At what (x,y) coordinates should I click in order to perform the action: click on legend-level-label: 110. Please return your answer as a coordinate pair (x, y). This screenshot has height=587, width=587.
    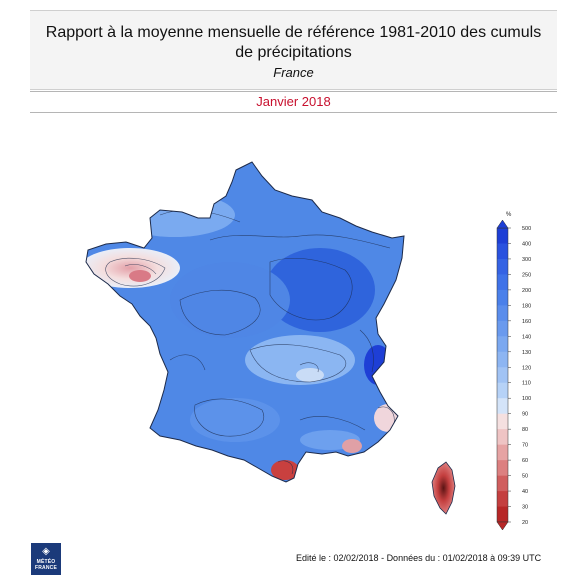
    Looking at the image, I should click on (526, 384).